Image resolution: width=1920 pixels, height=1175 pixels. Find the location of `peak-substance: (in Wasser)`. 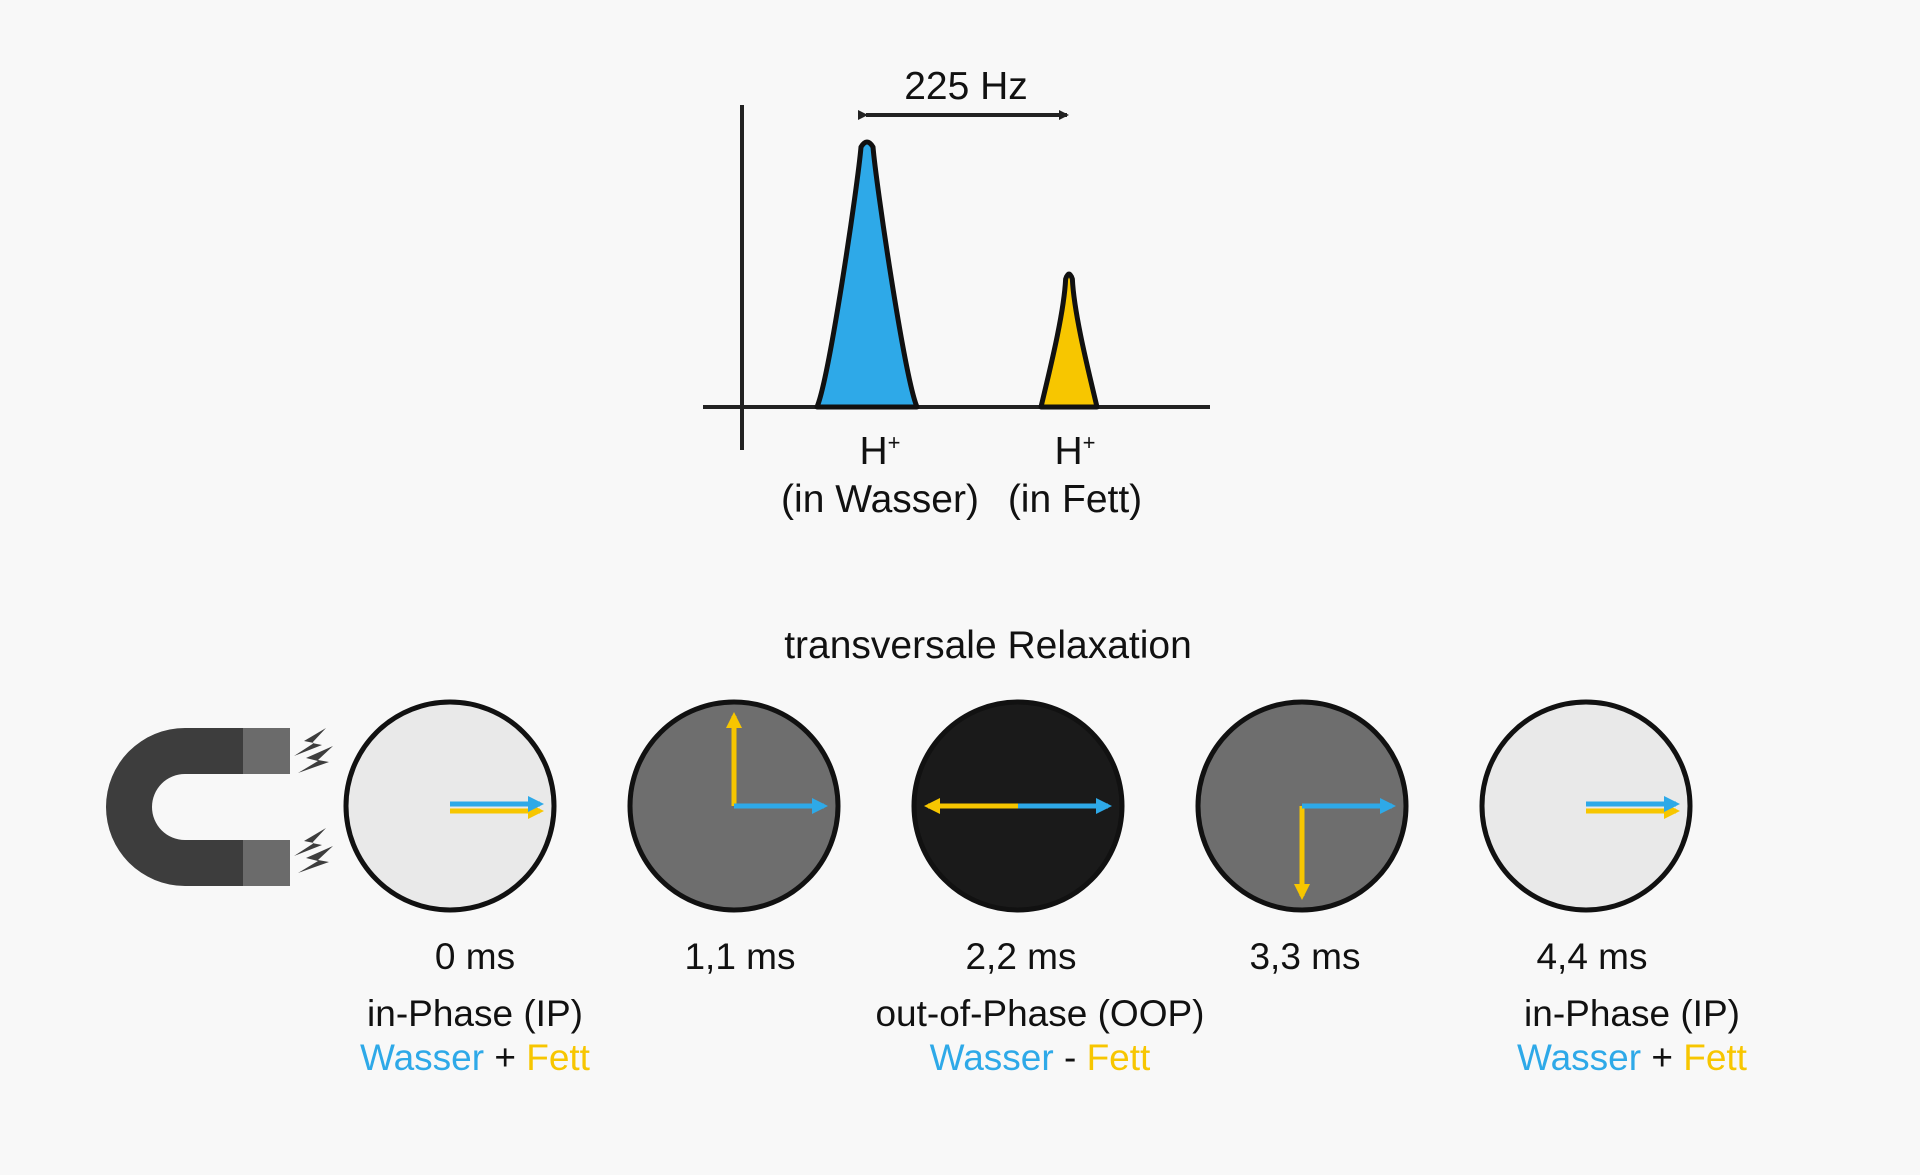

peak-substance: (in Wasser) is located at coordinates (880, 499).